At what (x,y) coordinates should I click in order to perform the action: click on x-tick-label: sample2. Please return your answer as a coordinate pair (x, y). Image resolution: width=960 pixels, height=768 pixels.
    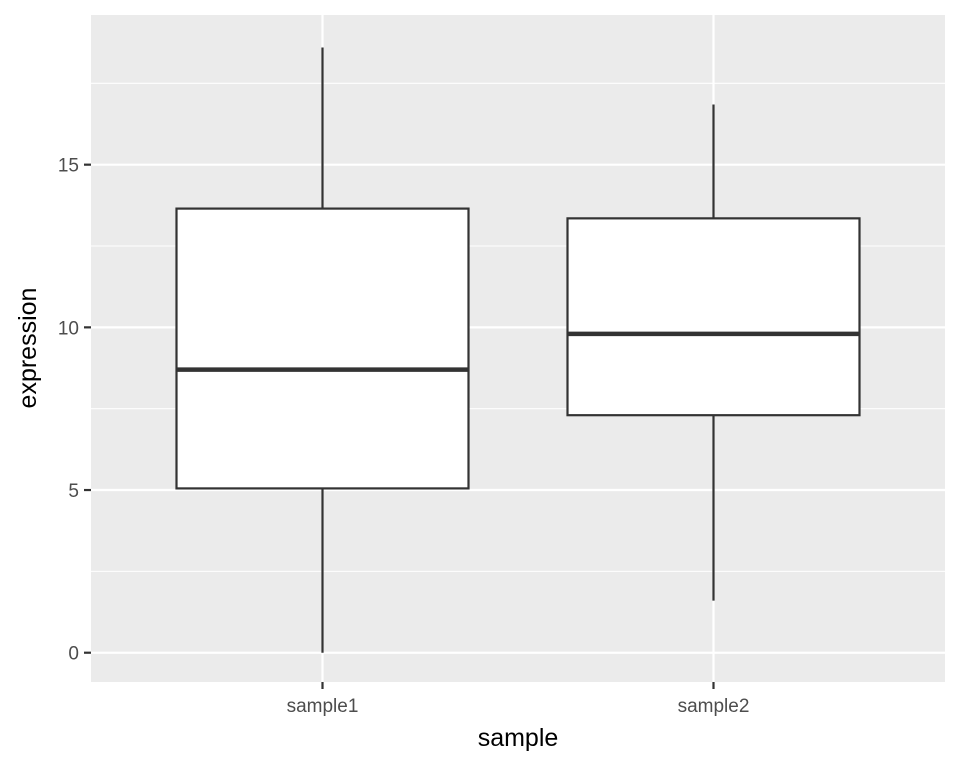
    Looking at the image, I should click on (714, 706).